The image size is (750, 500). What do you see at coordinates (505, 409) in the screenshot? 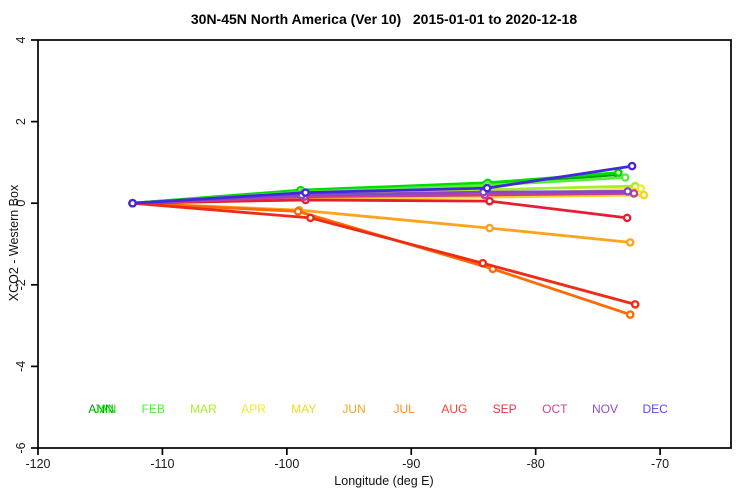
I see `legend-label-sep: SEP` at bounding box center [505, 409].